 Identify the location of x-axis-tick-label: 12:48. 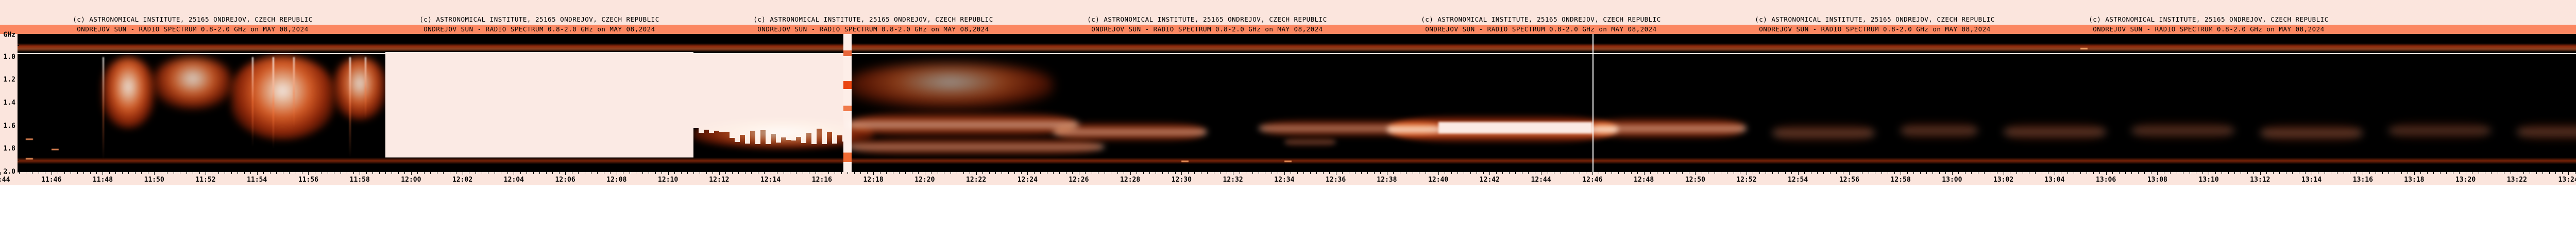
(1644, 180).